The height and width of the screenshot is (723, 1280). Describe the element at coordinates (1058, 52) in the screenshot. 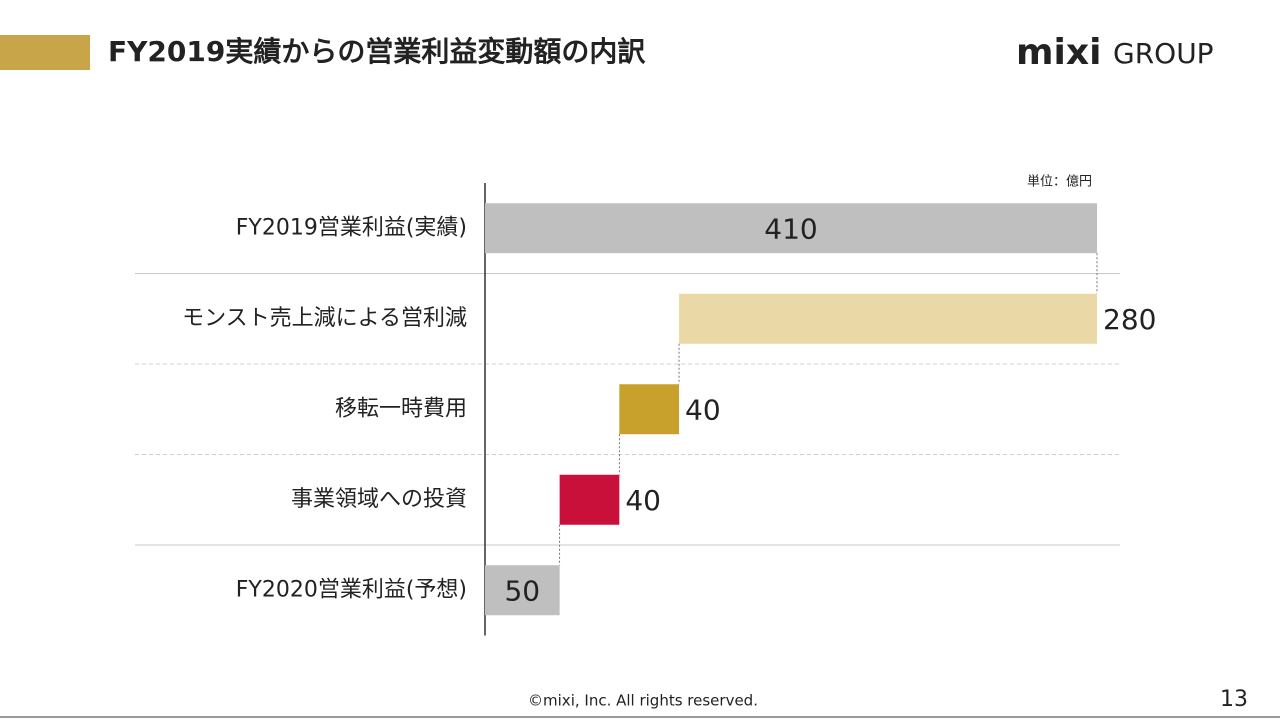

I see `logo-mark: mixi` at that location.